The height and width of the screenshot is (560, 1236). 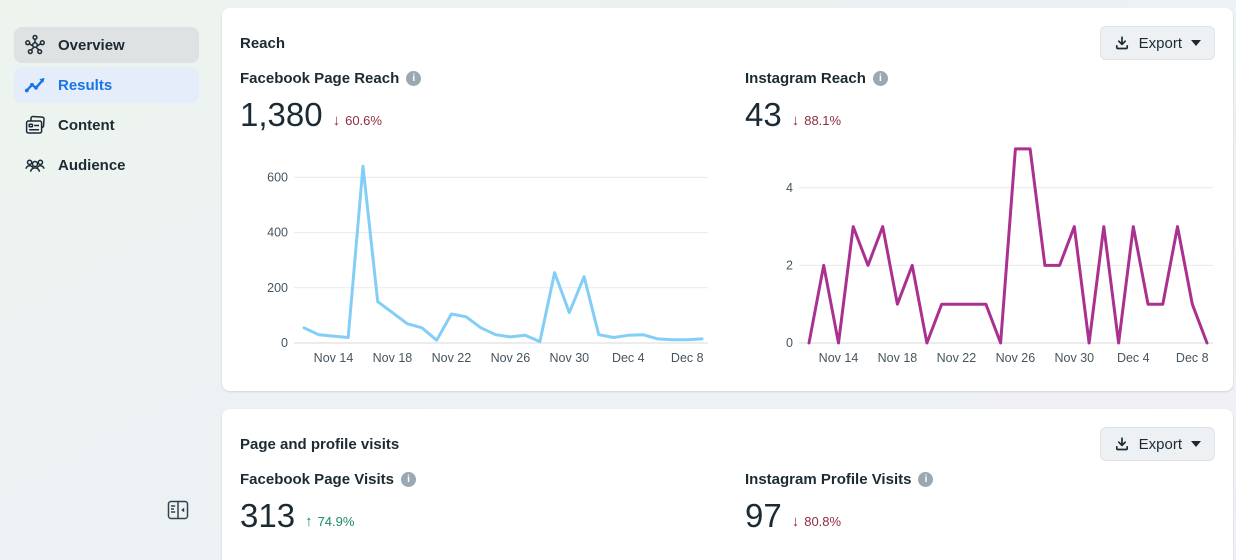 I want to click on svg-text: 600, so click(x=277, y=177).